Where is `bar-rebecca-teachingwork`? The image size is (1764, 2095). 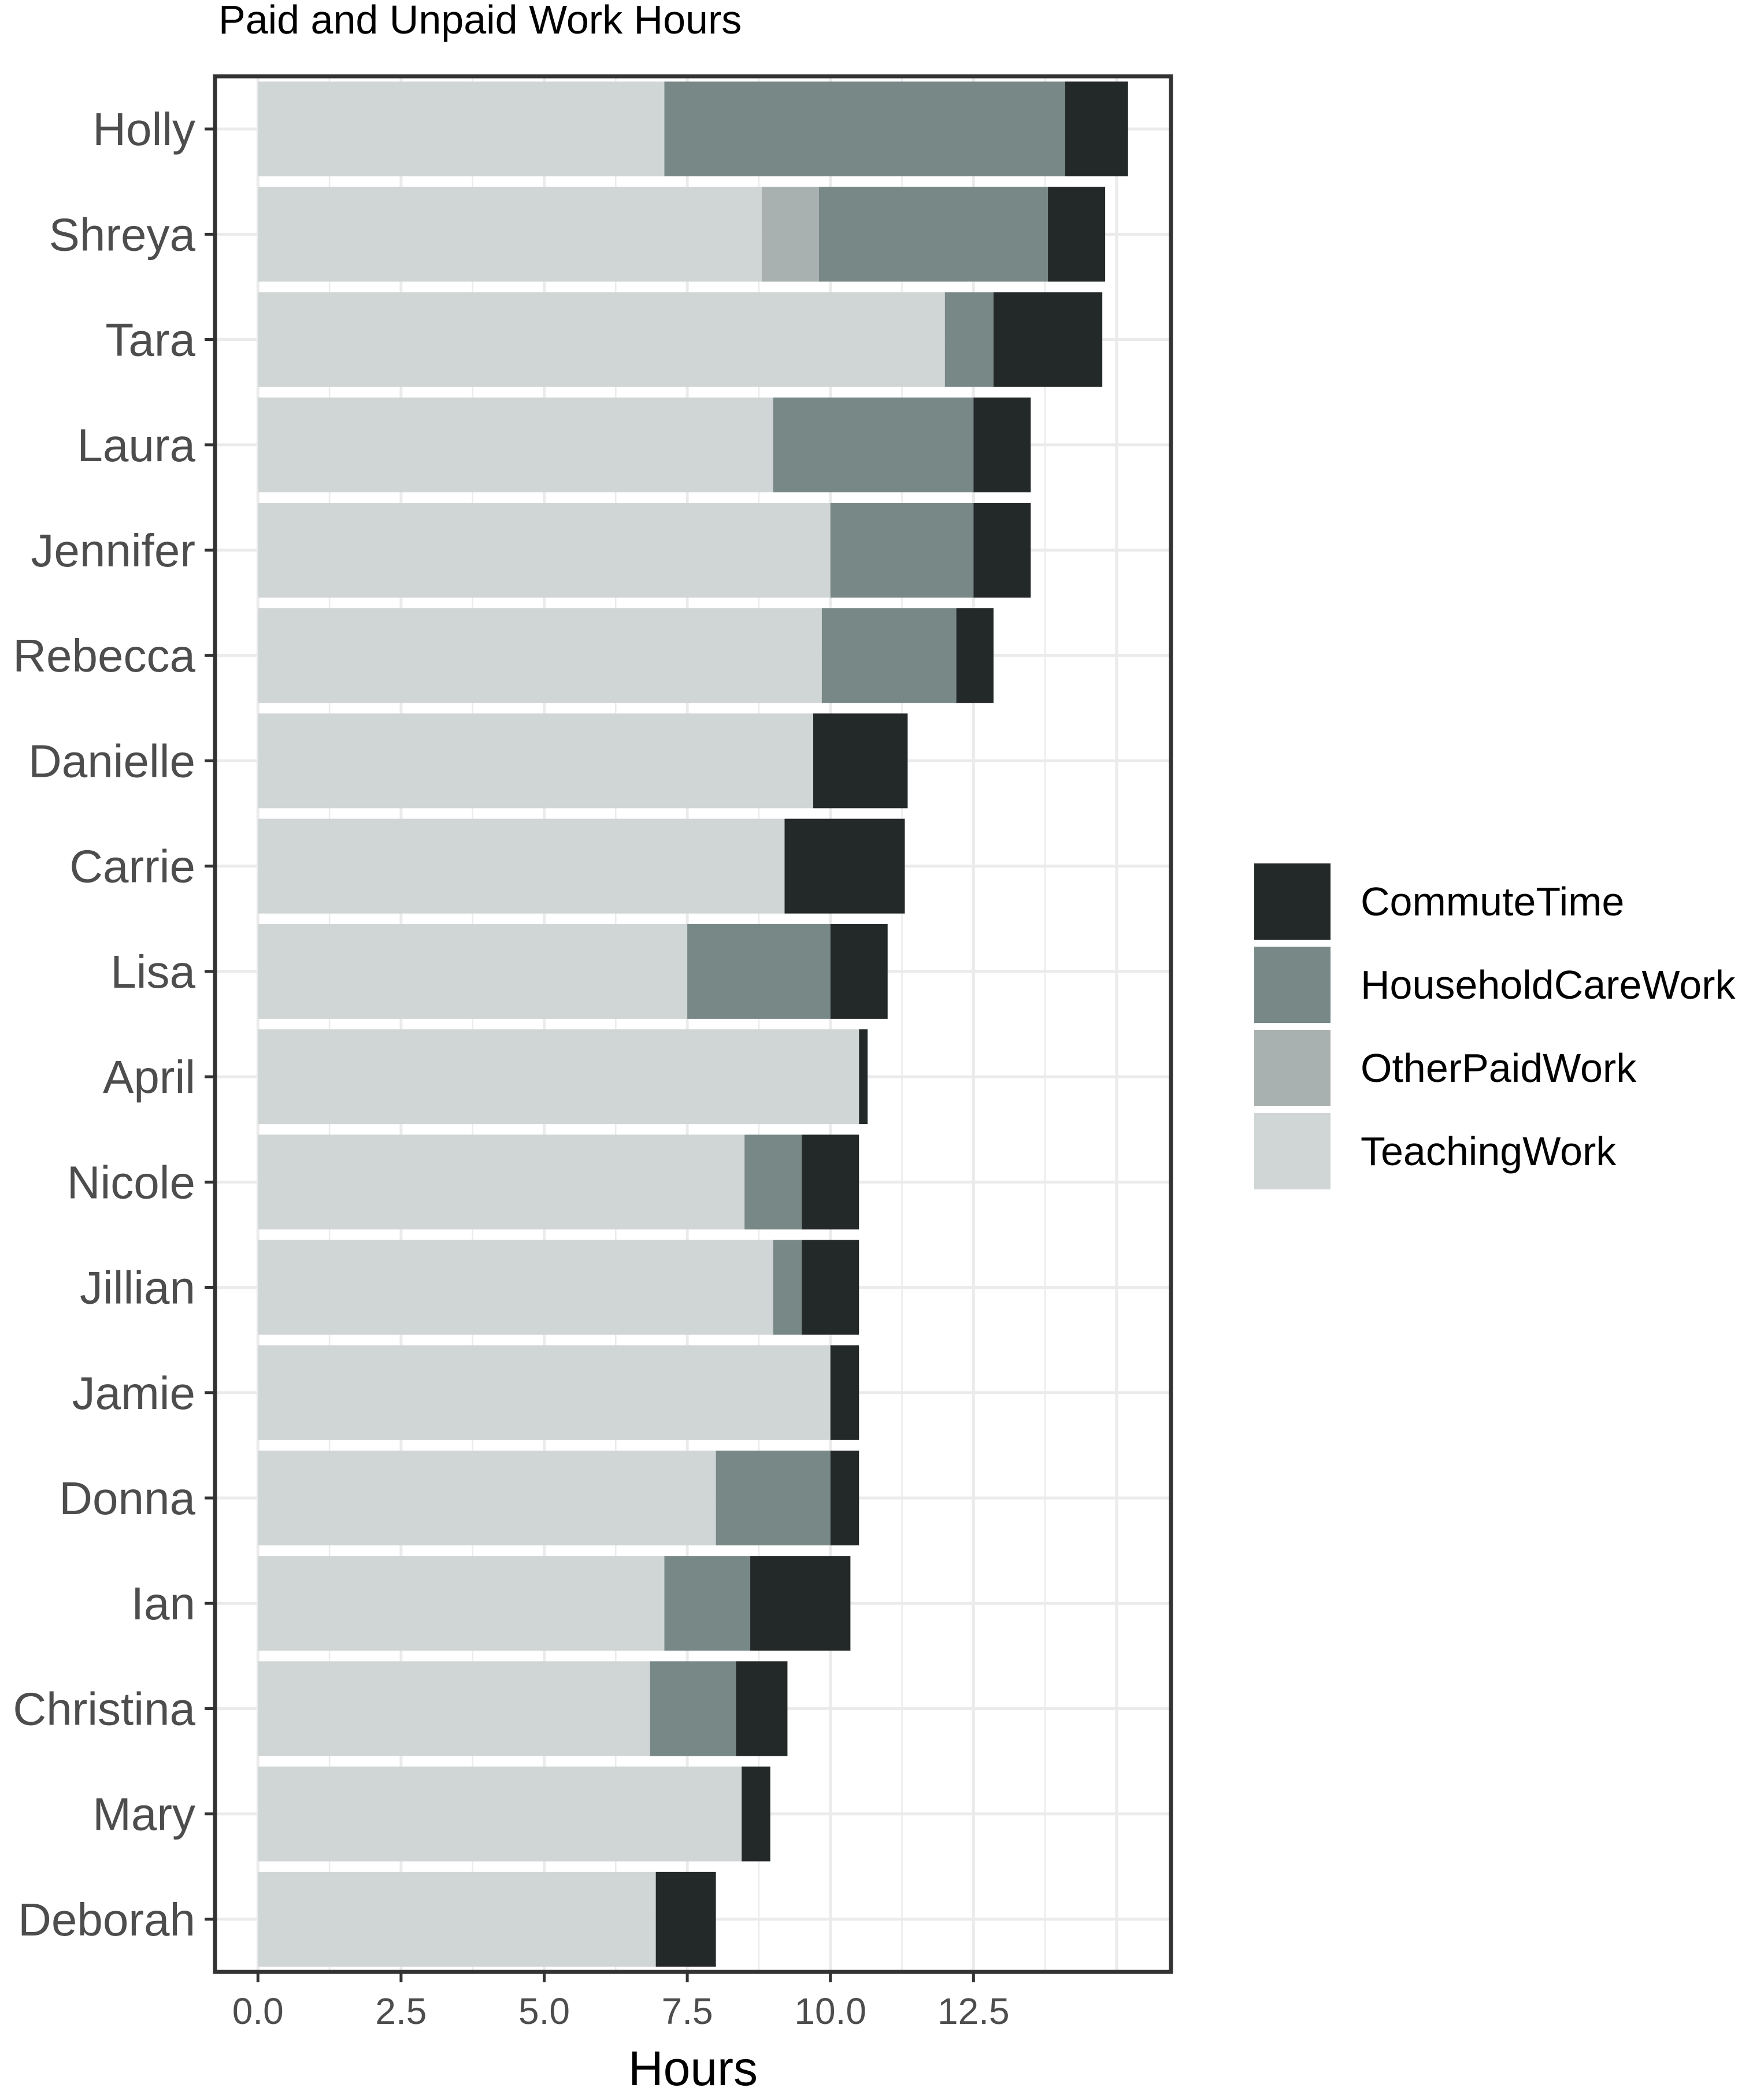
bar-rebecca-teachingwork is located at coordinates (540, 655).